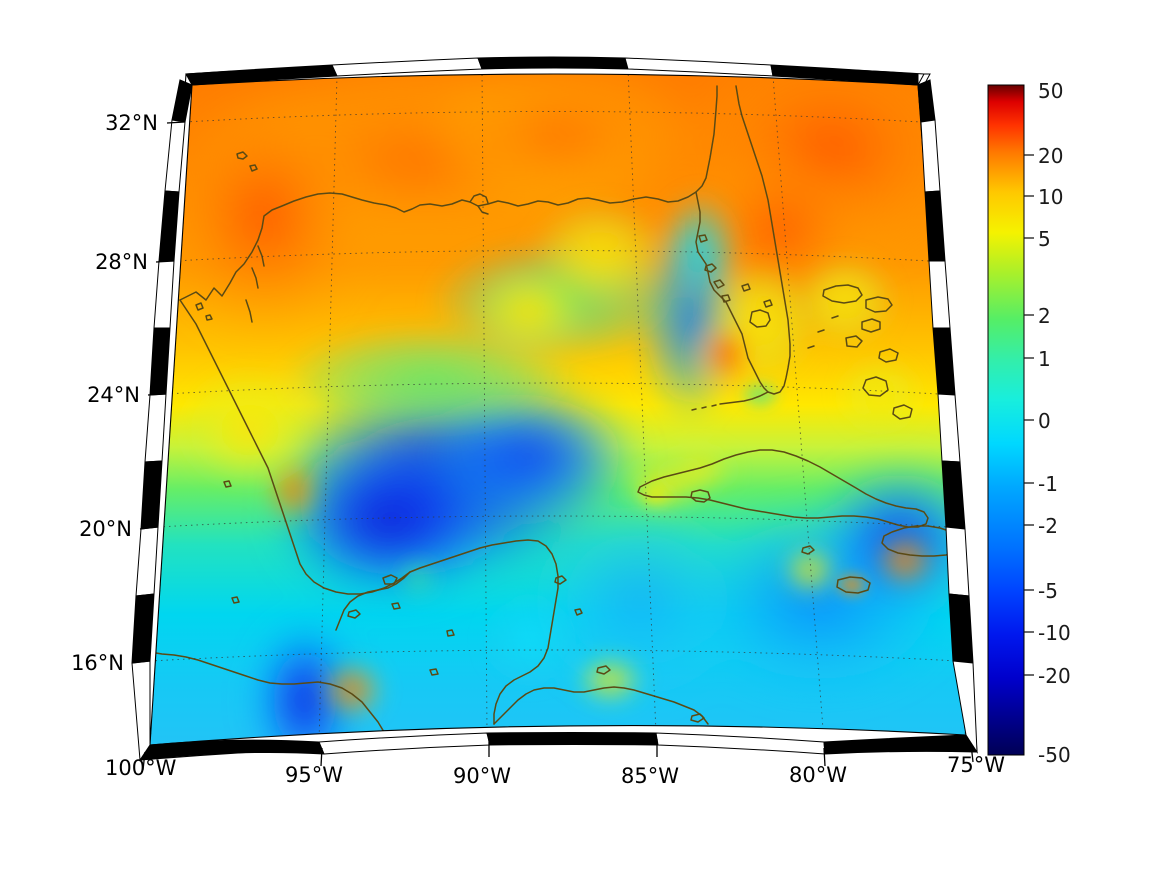 Image resolution: width=1167 pixels, height=875 pixels. What do you see at coordinates (905, 560) in the screenshot?
I see `anomaly-hispaniola-positive` at bounding box center [905, 560].